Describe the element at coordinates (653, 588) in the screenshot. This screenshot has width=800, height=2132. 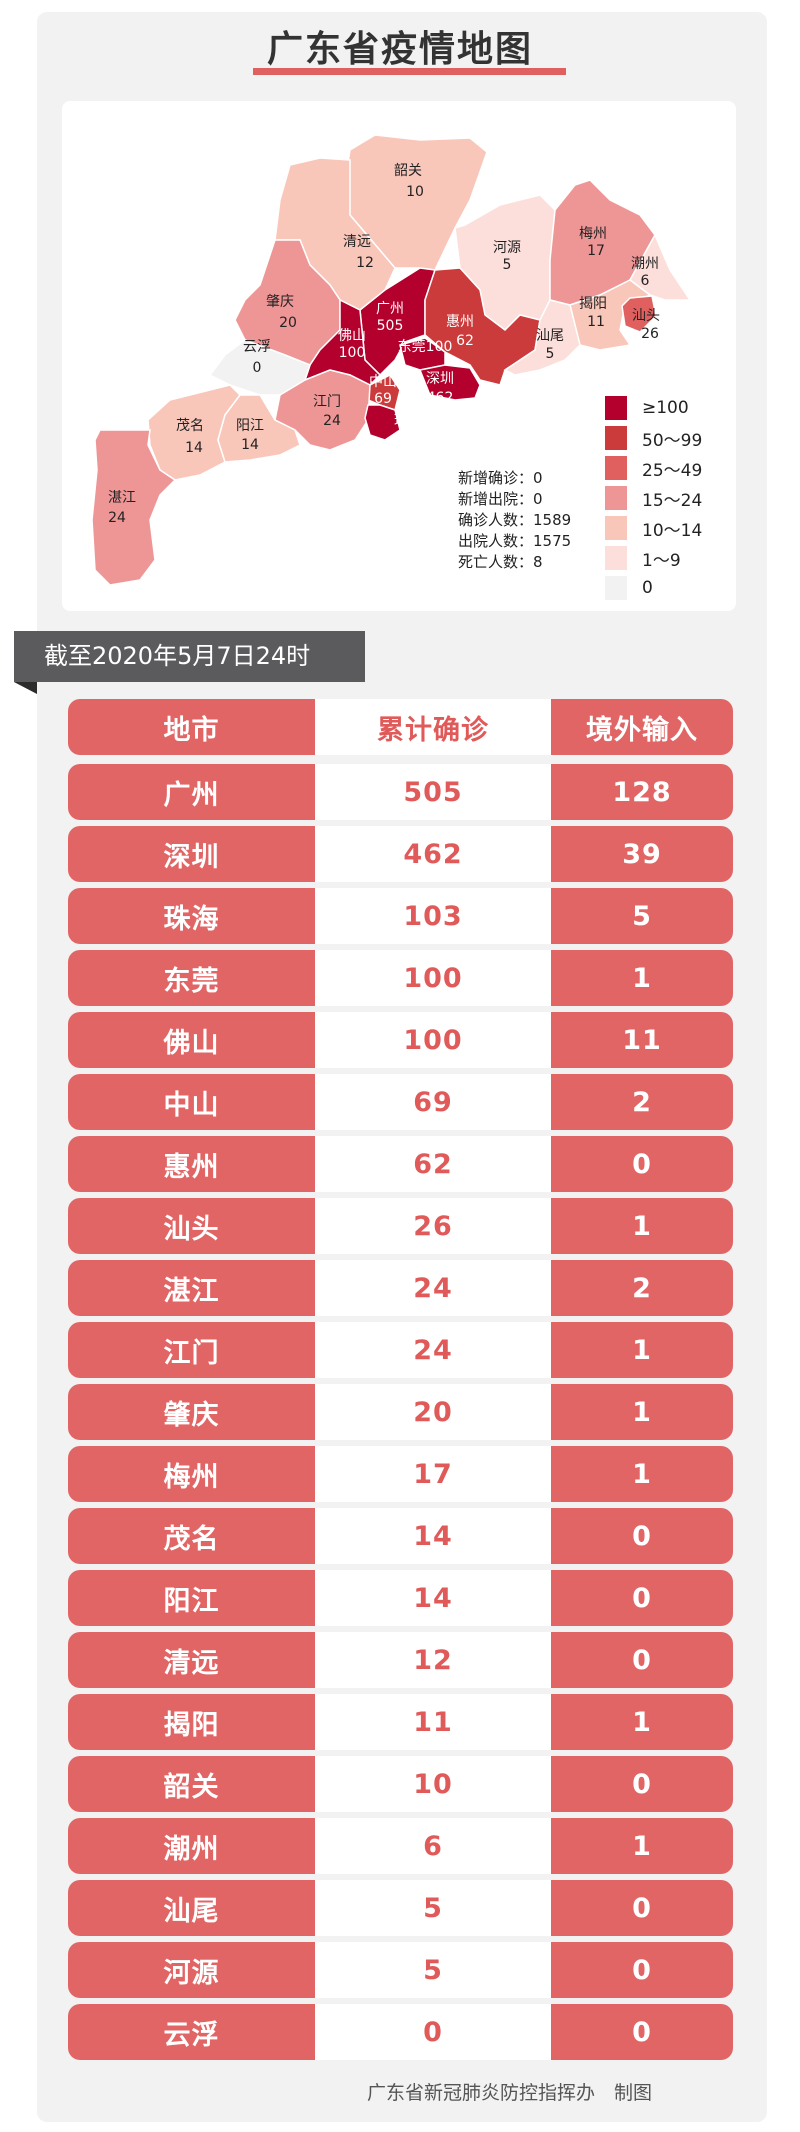
I see `legend-item: 0` at that location.